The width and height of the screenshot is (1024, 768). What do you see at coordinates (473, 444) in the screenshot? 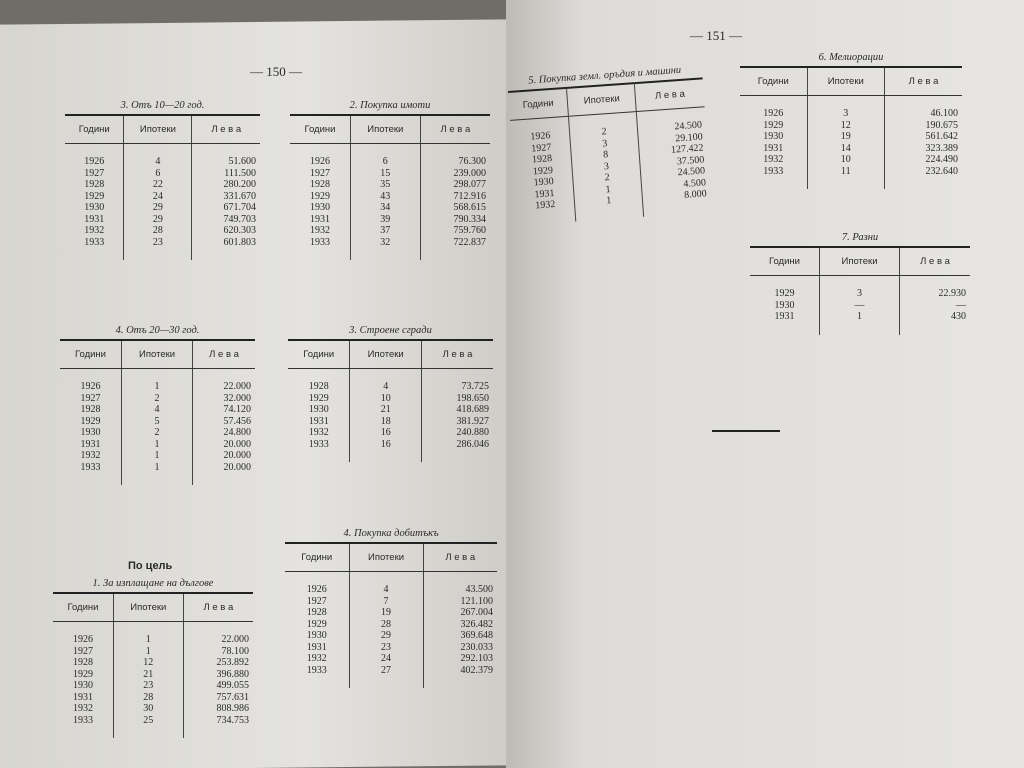
I see `cell: 286.046` at bounding box center [473, 444].